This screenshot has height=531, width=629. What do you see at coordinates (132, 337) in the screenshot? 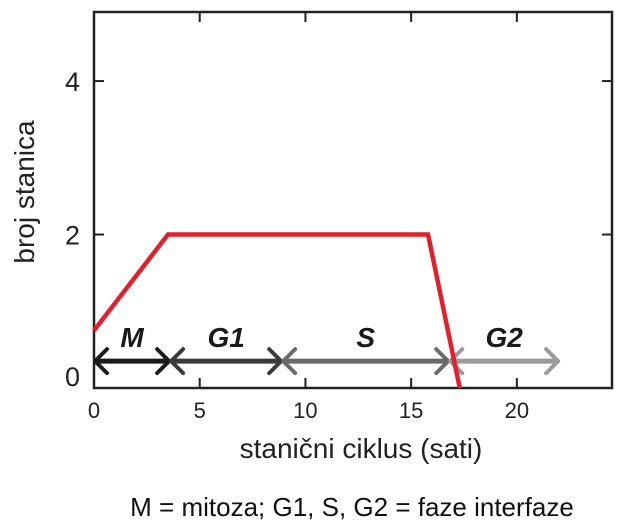
I see `phase-label: M` at bounding box center [132, 337].